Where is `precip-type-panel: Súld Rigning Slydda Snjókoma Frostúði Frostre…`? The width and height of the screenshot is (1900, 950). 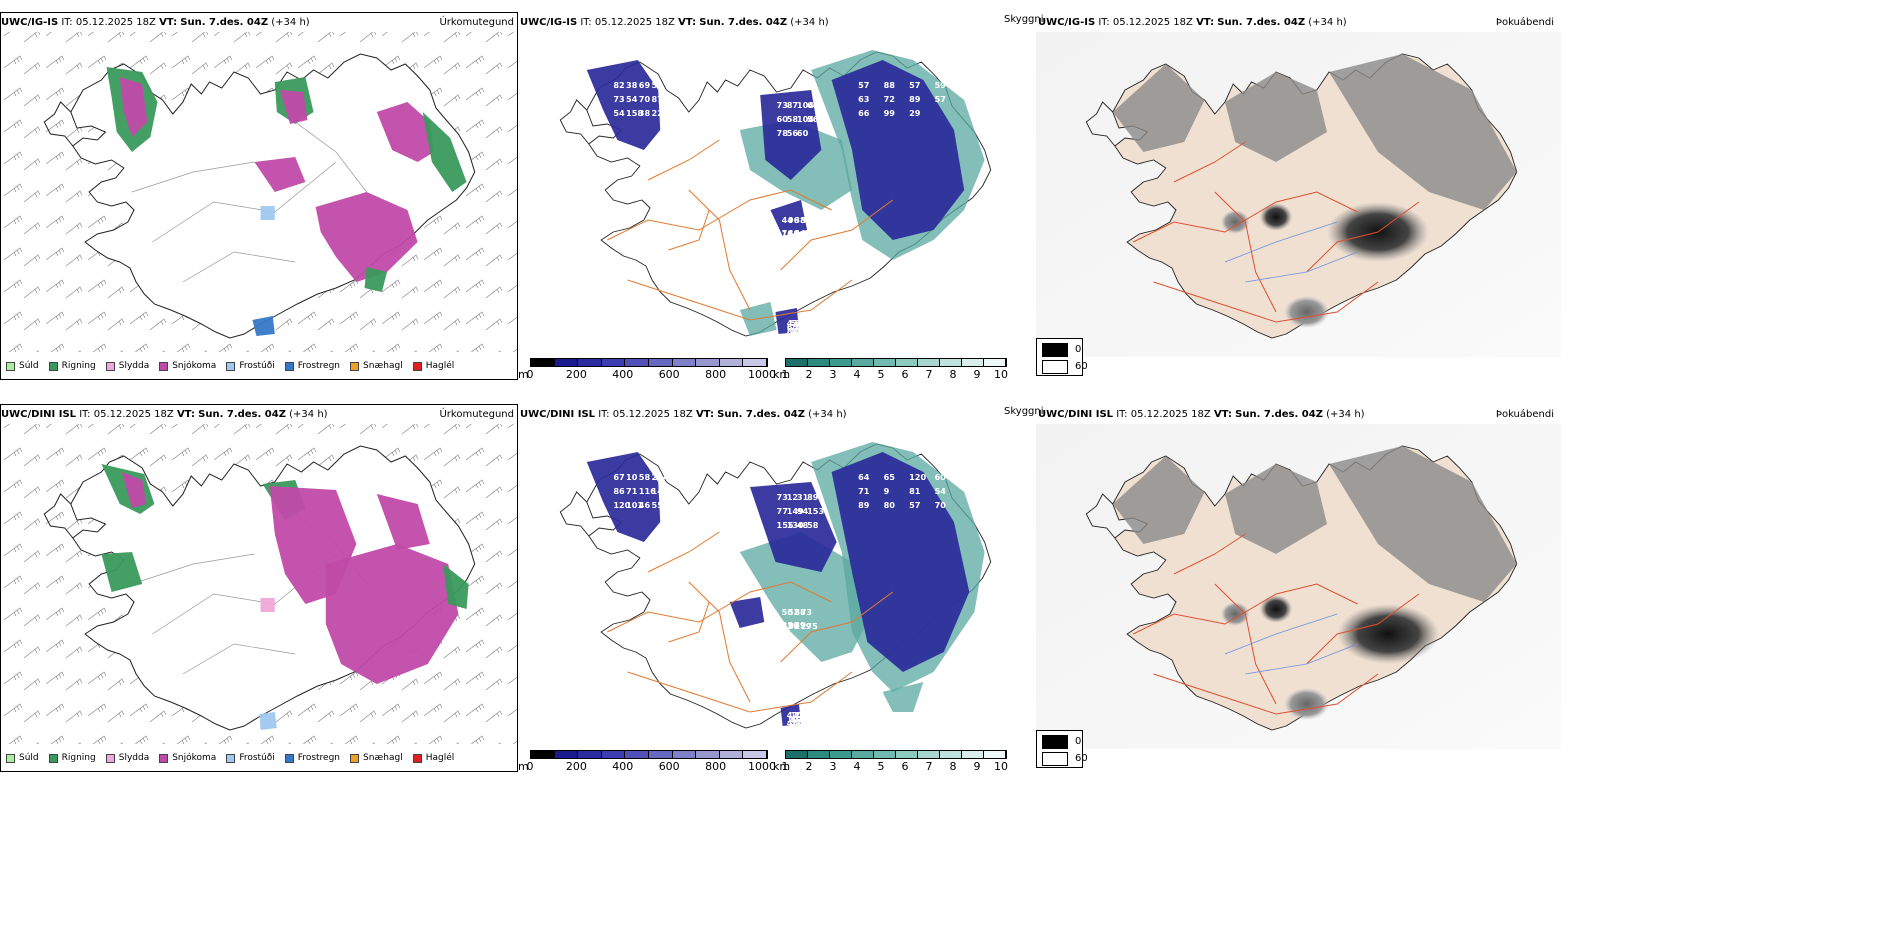 precip-type-panel: Súld Rigning Slydda Snjókoma Frostúði Frostre… is located at coordinates (259, 196).